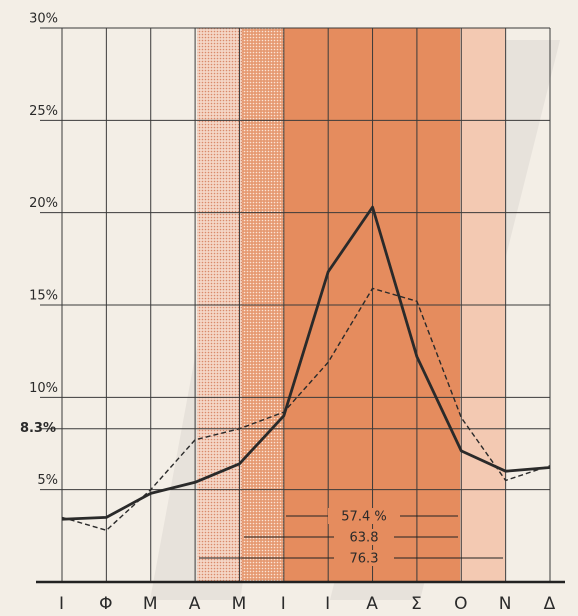 Image resolution: width=578 pixels, height=616 pixels. Describe the element at coordinates (43, 111) in the screenshot. I see `y-tick-label: 25%` at that location.